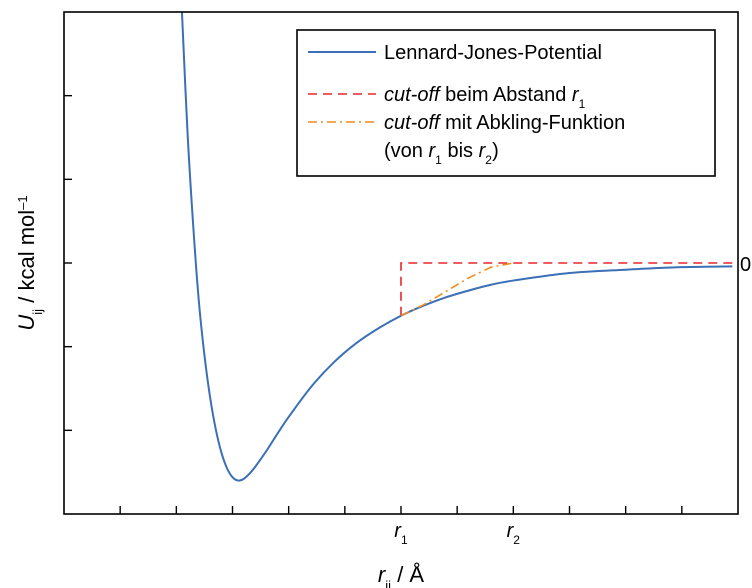  Describe the element at coordinates (745, 265) in the screenshot. I see `y-tick-label: 0` at that location.